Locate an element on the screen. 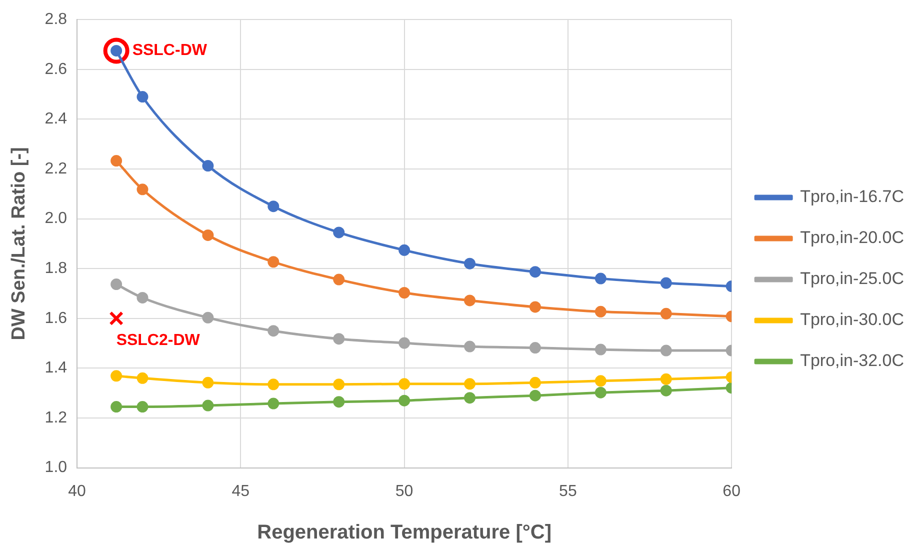  y-tick-label: 2.0 is located at coordinates (56, 219).